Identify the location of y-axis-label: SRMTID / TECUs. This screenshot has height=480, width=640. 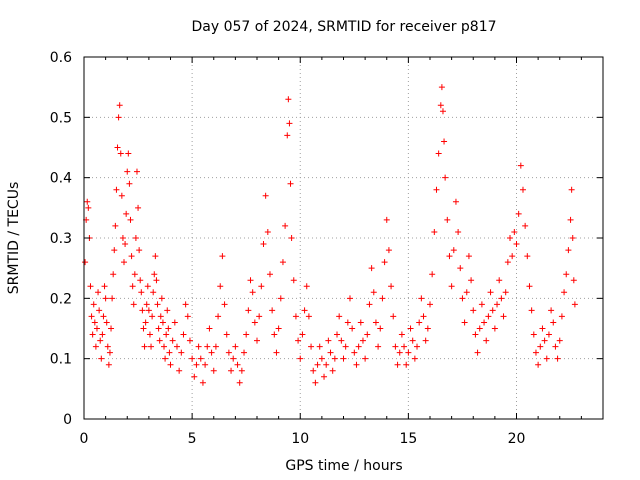
(14, 238).